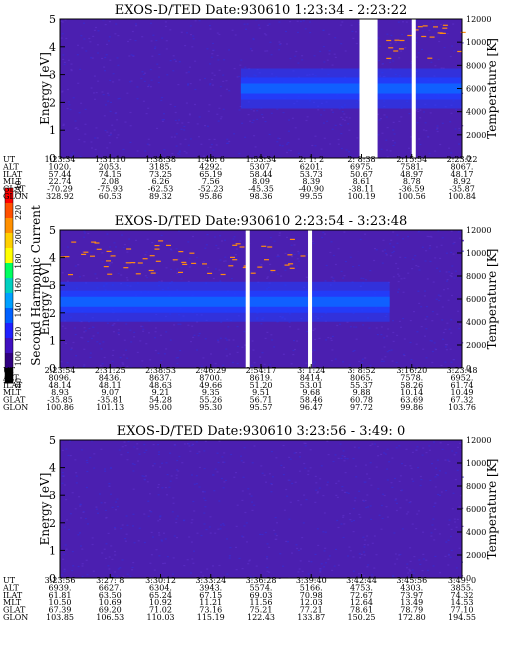 Image resolution: width=505 pixels, height=653 pixels. What do you see at coordinates (476, 486) in the screenshot?
I see `y2-tick-label: 8000` at bounding box center [476, 486].